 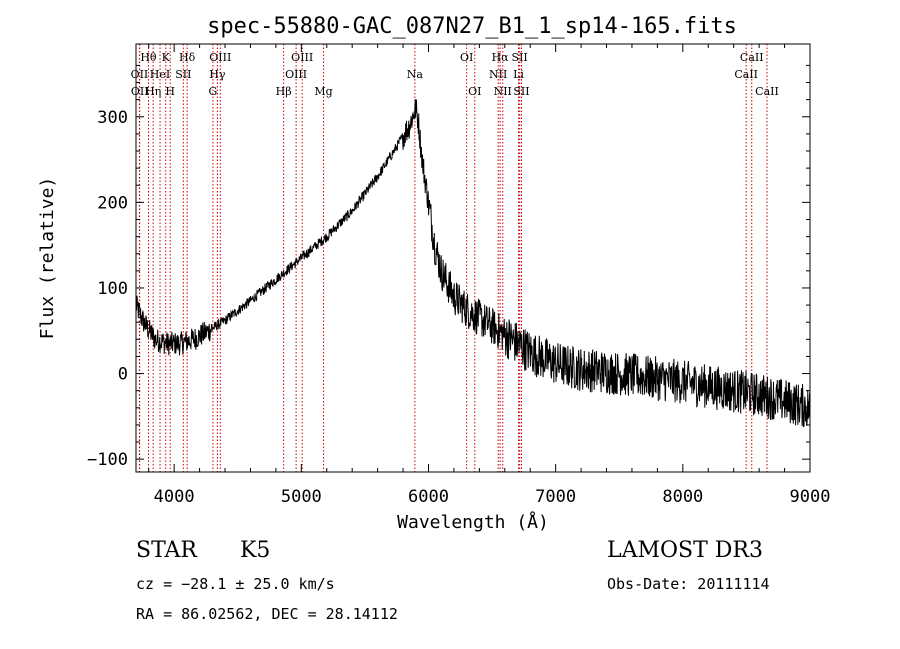 What do you see at coordinates (123, 375) in the screenshot?
I see `y-tick-label: 0` at bounding box center [123, 375].